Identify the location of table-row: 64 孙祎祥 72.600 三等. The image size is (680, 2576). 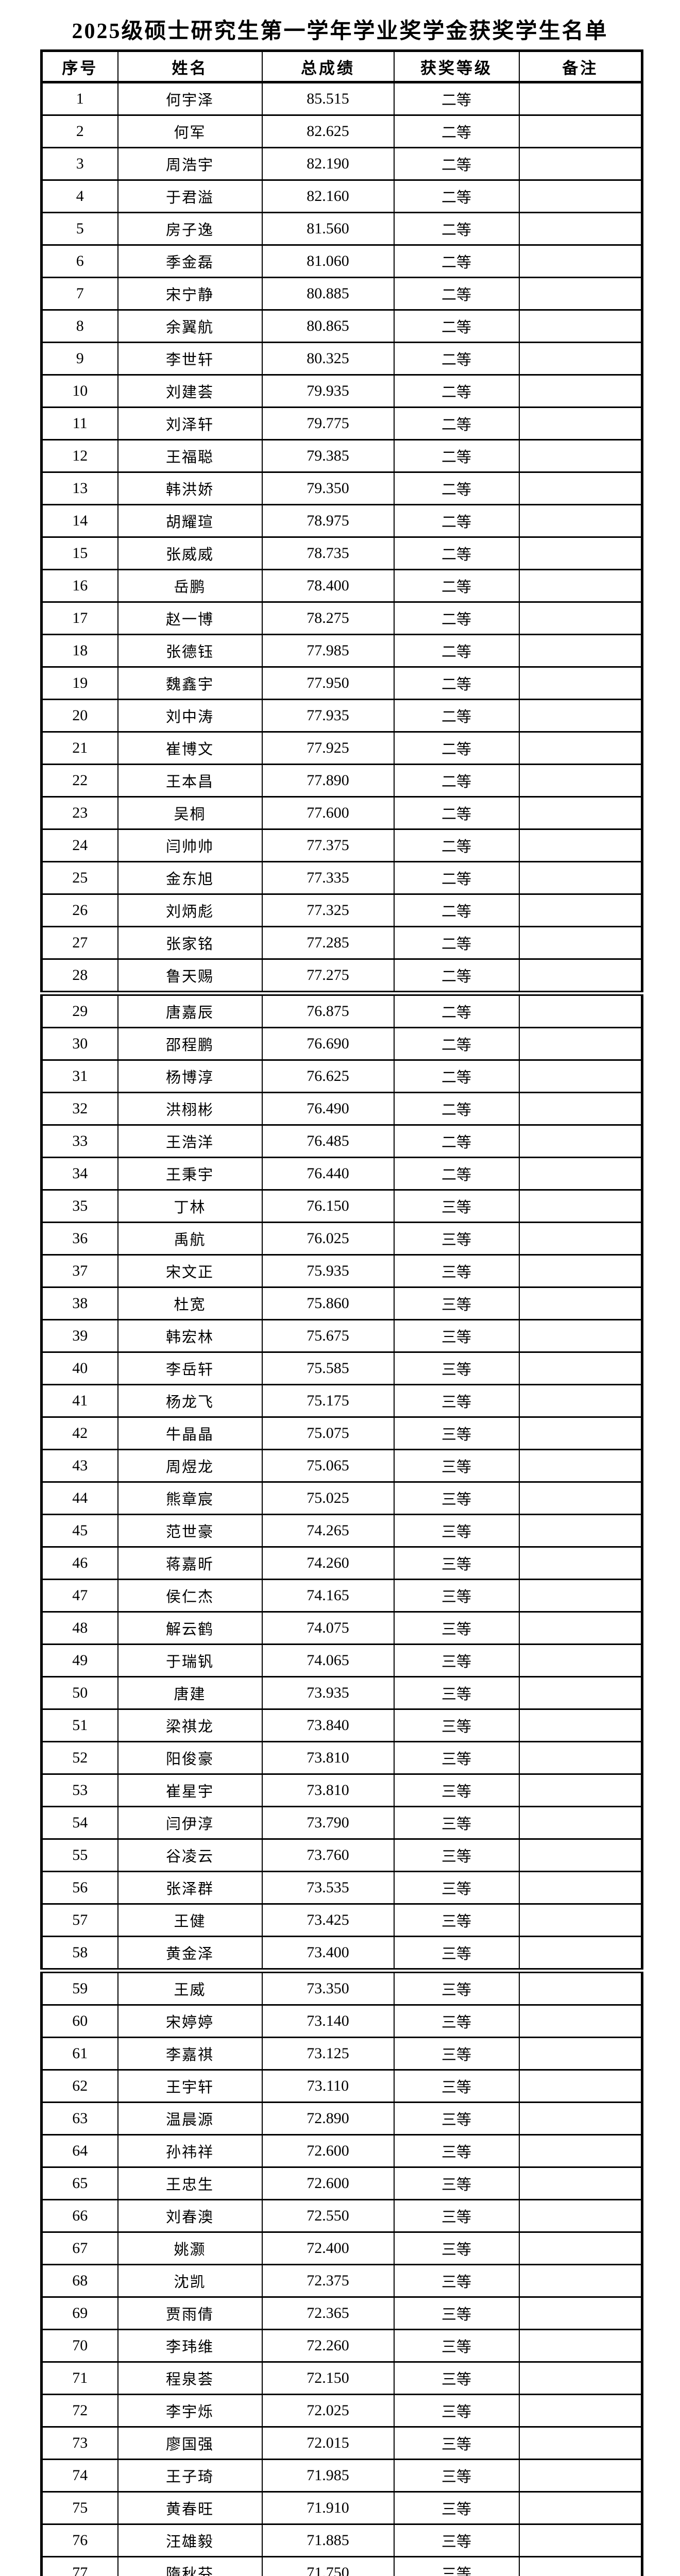
(342, 2151).